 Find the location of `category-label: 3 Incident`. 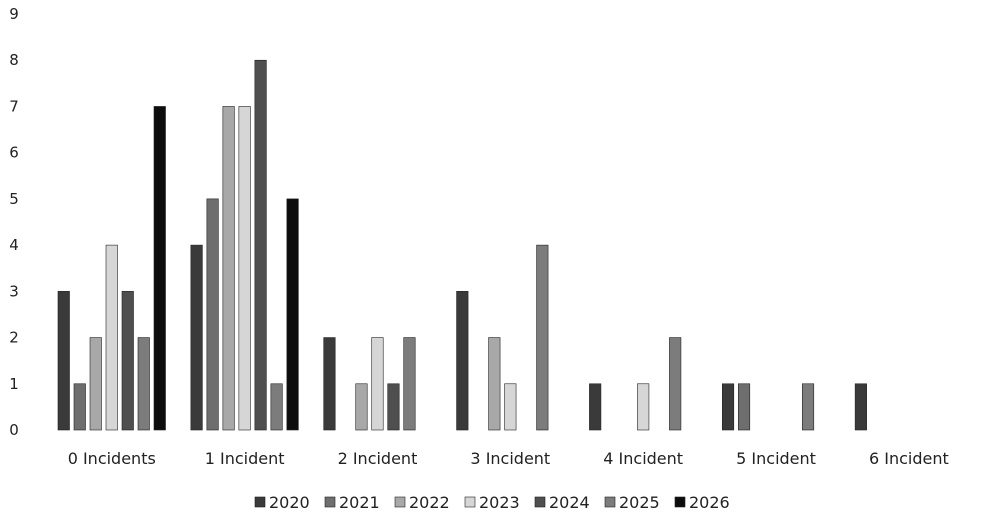

category-label: 3 Incident is located at coordinates (510, 458).